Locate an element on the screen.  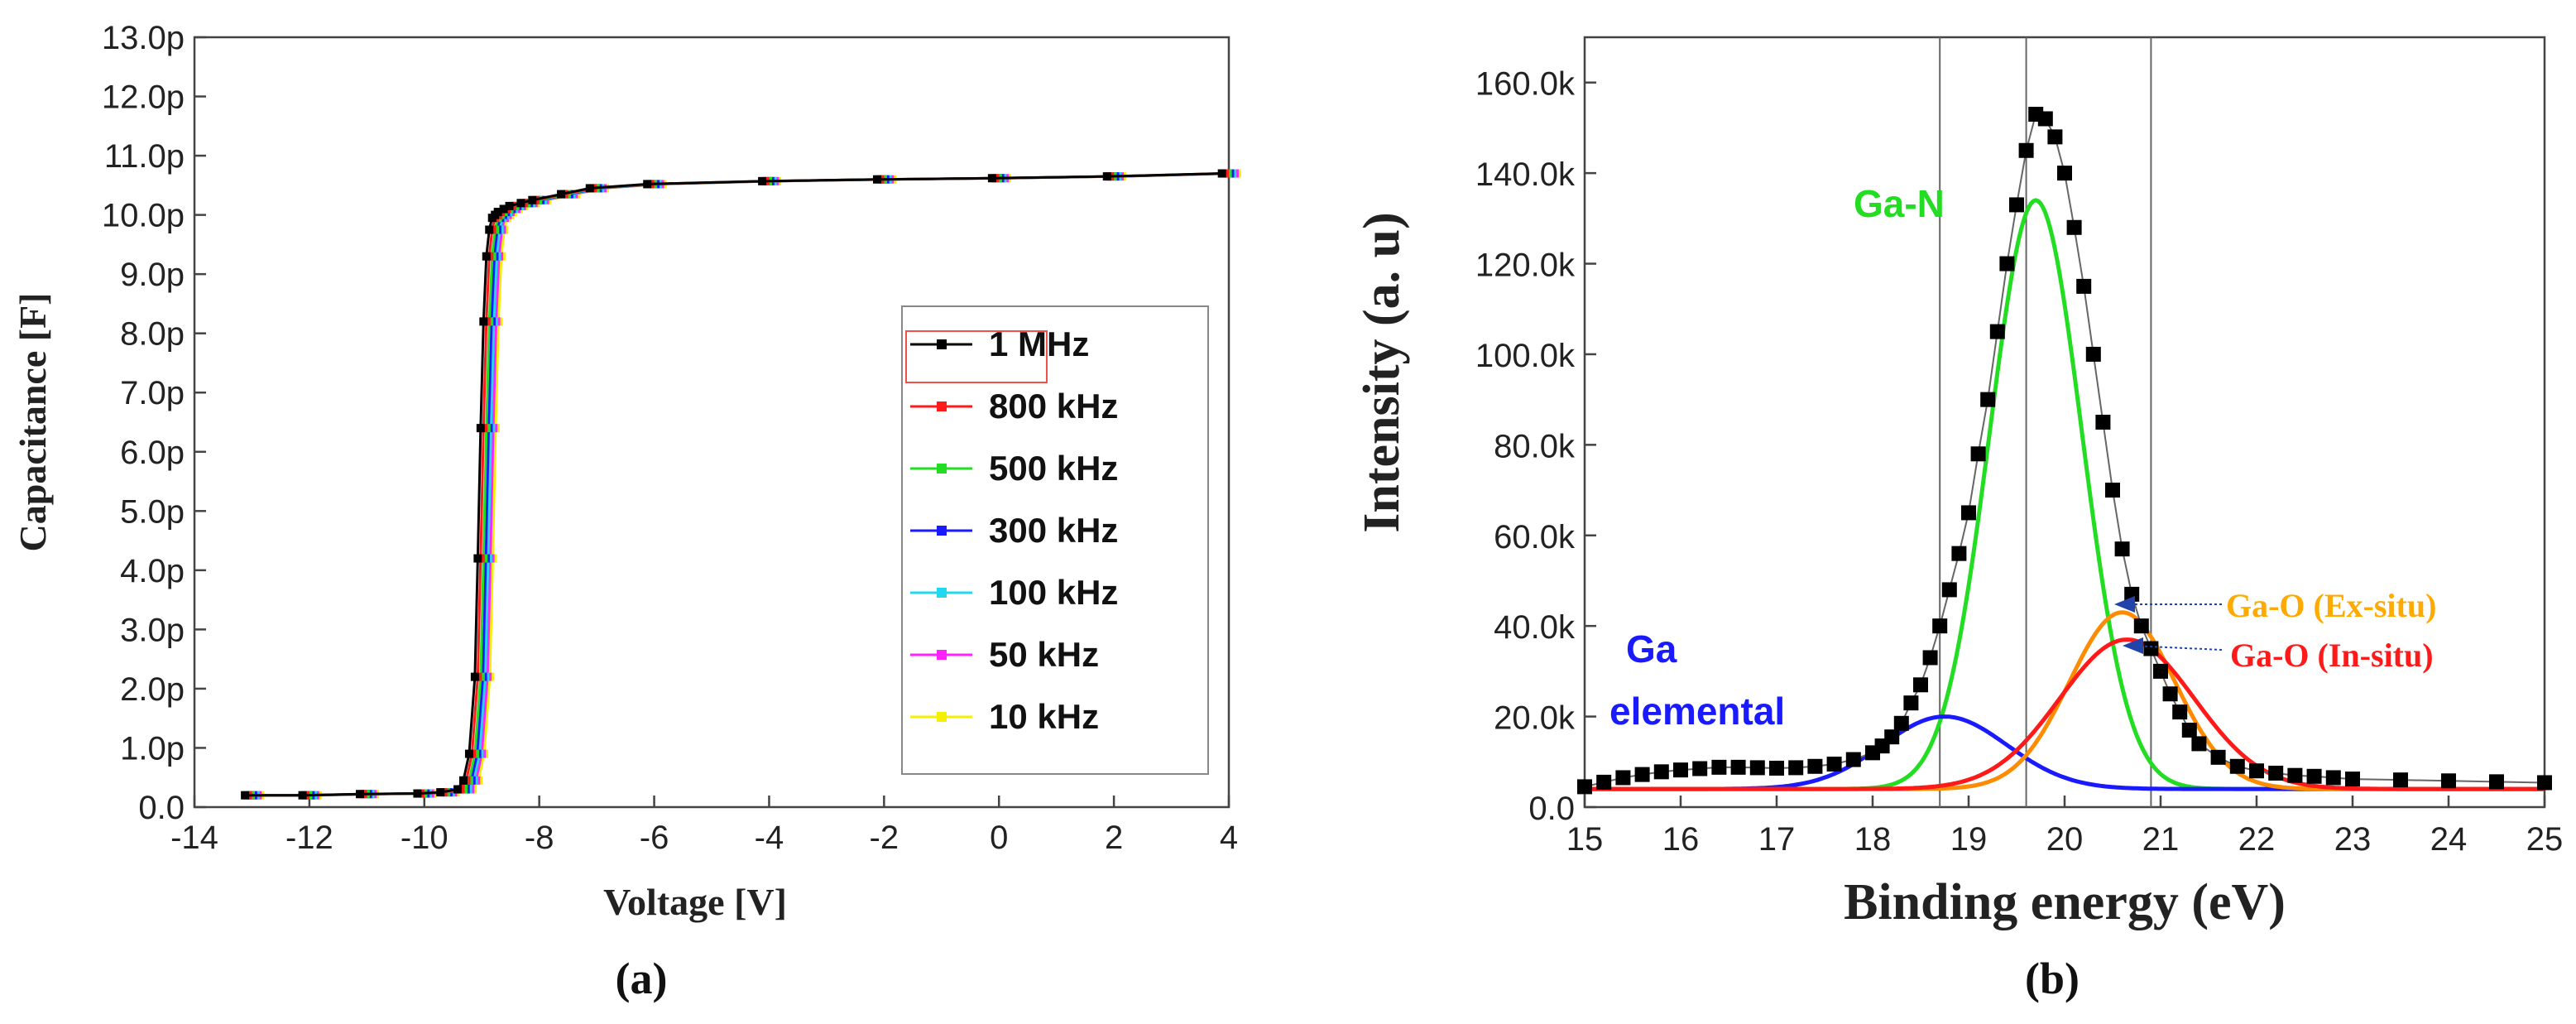
xps-y-tick-label: 80.0k is located at coordinates (1535, 446).